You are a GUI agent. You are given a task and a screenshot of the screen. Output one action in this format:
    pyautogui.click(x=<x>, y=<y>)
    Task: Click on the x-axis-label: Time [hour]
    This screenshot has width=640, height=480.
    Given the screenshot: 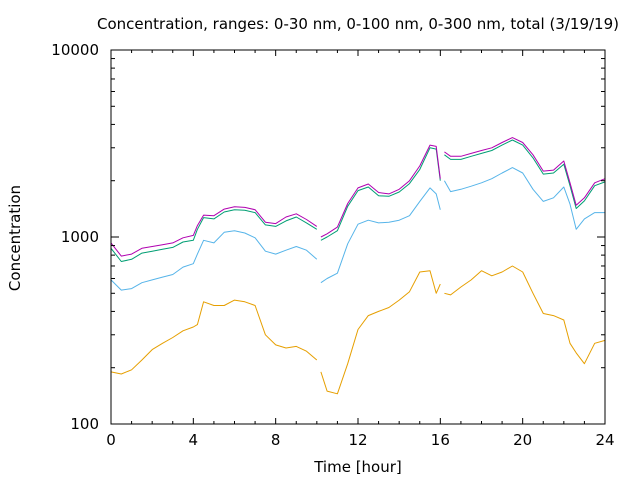 What is the action you would take?
    pyautogui.click(x=357, y=467)
    